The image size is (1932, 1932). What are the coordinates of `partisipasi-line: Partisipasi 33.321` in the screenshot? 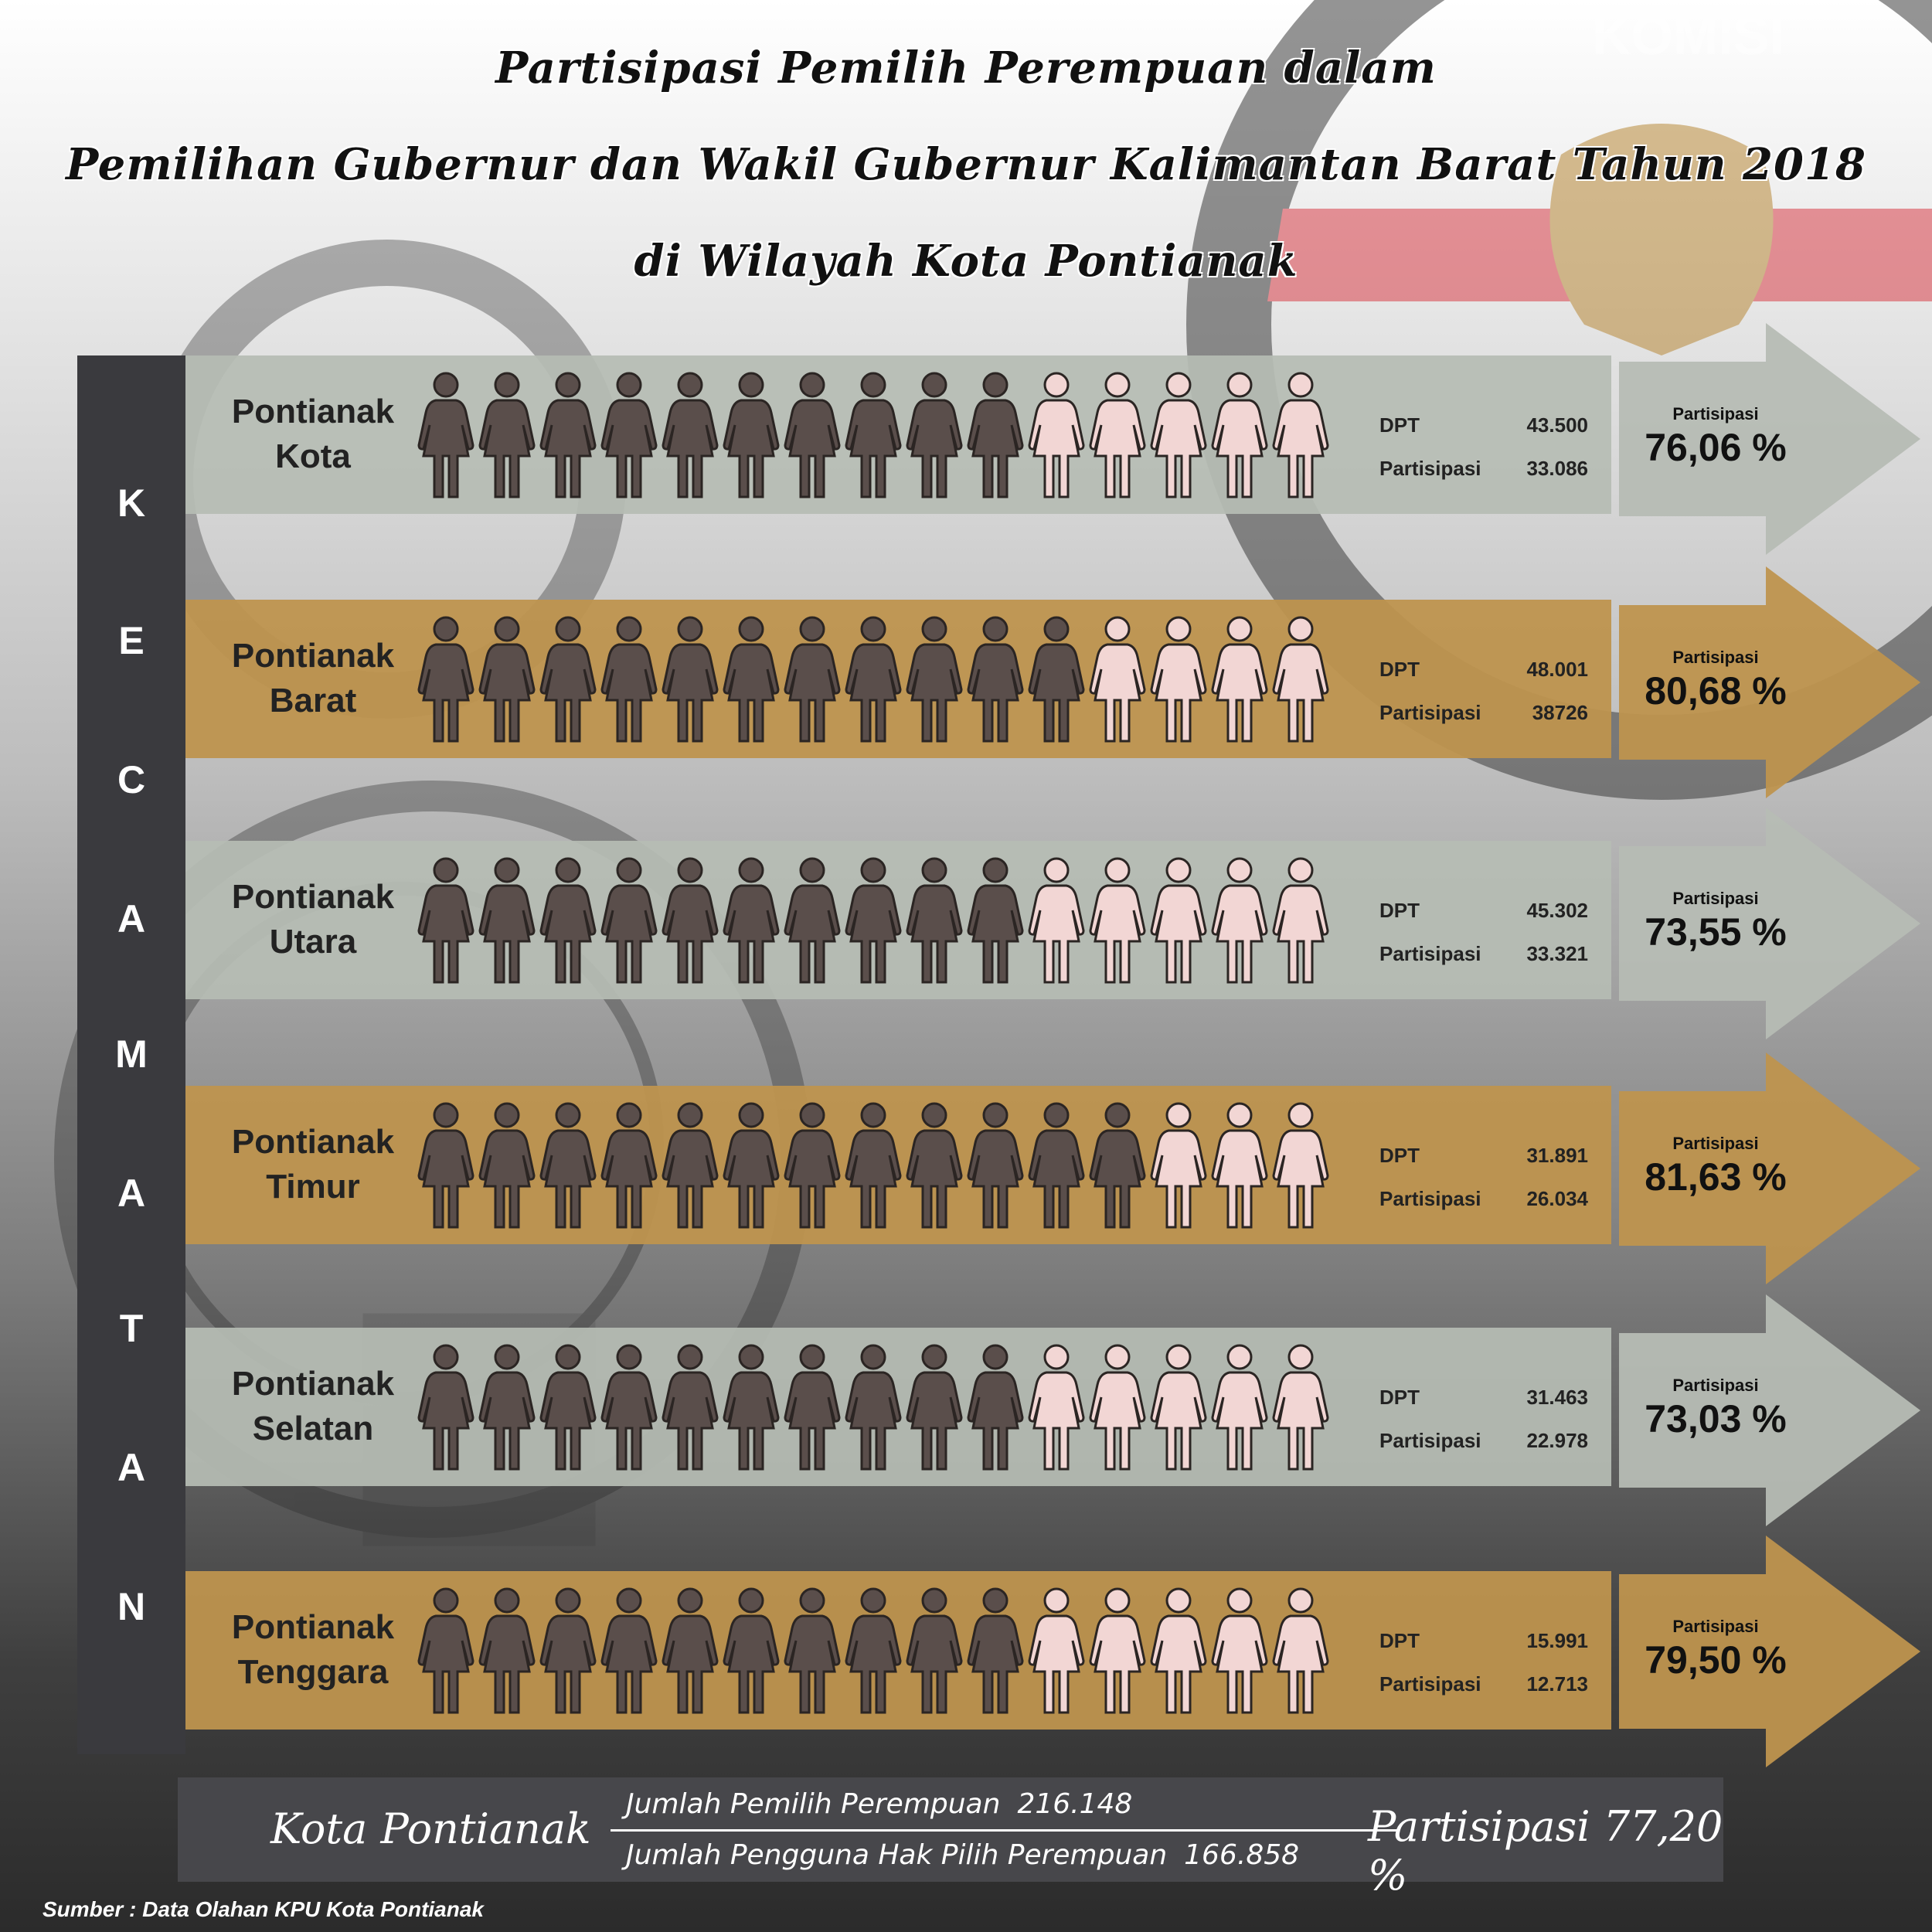 It's located at (1495, 954).